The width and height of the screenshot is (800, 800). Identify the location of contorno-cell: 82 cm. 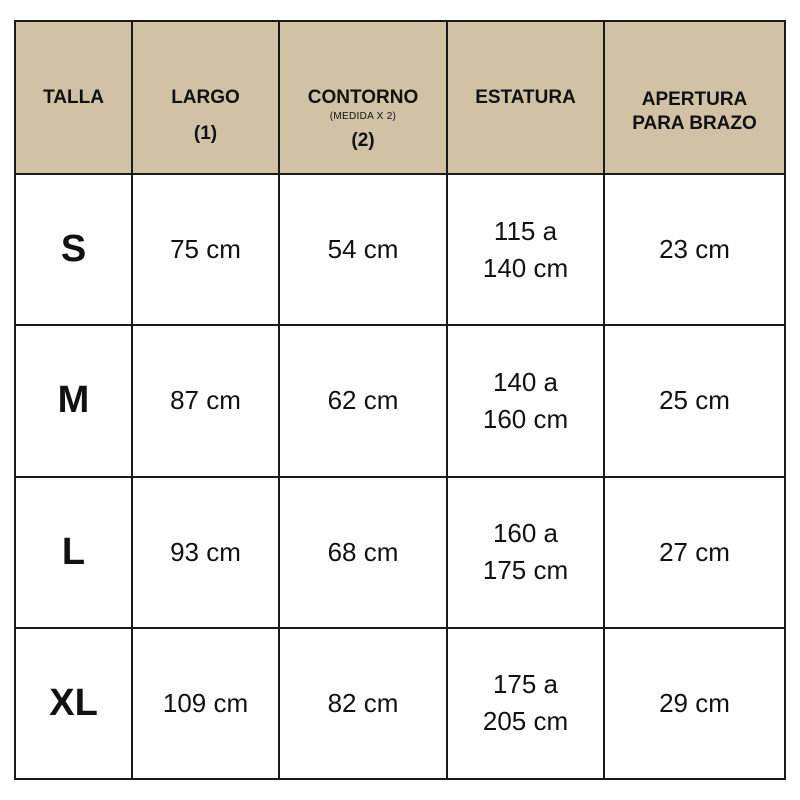
(363, 703).